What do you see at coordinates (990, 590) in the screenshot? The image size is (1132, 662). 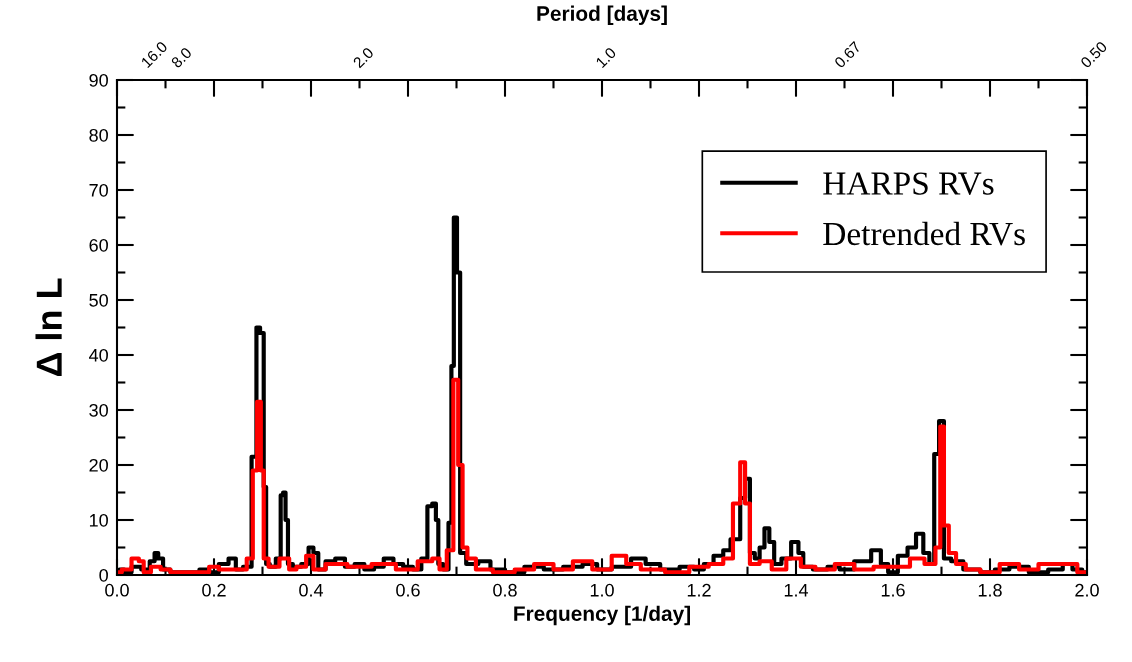 I see `x-tick-label: 1.8` at bounding box center [990, 590].